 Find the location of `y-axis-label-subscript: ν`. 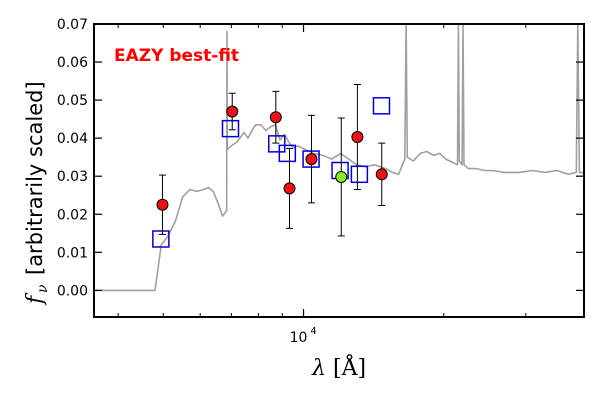

y-axis-label-subscript: ν is located at coordinates (43, 288).